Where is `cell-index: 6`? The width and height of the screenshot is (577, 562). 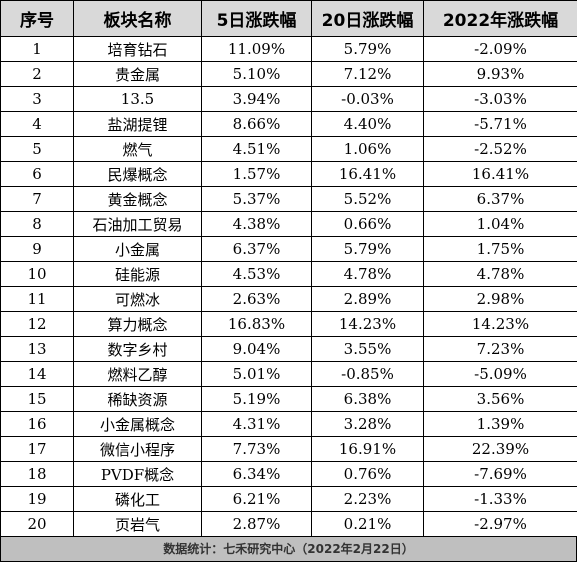
cell-index: 6 is located at coordinates (37, 174).